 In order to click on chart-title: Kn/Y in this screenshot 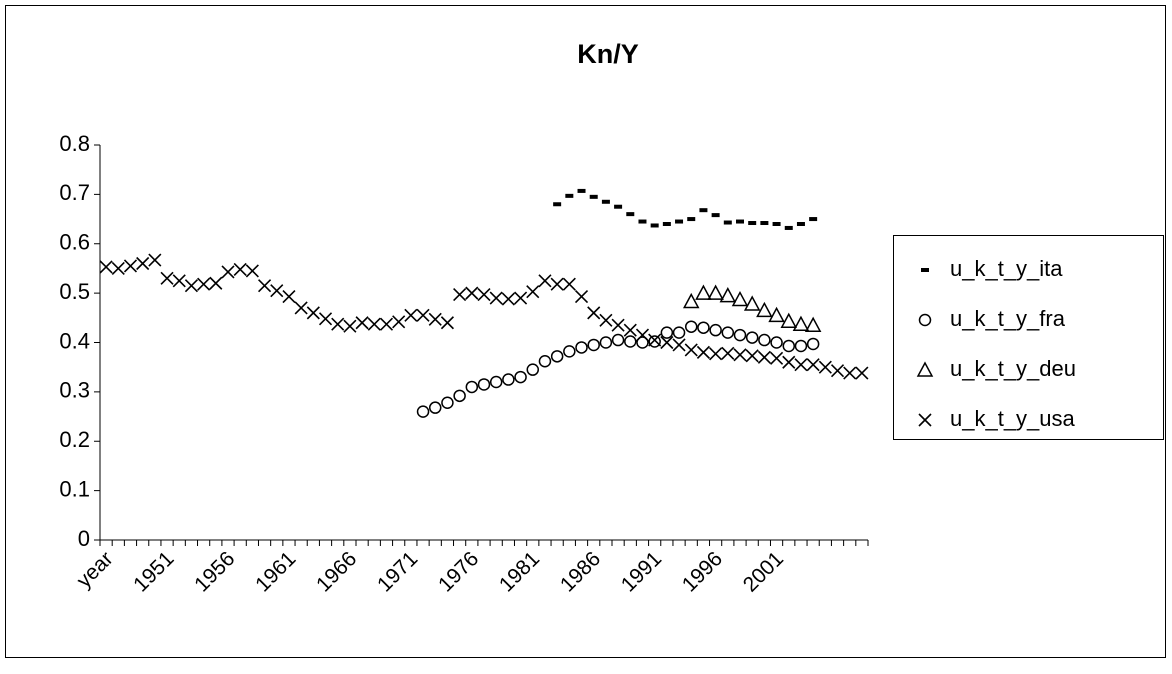, I will do `click(608, 54)`.